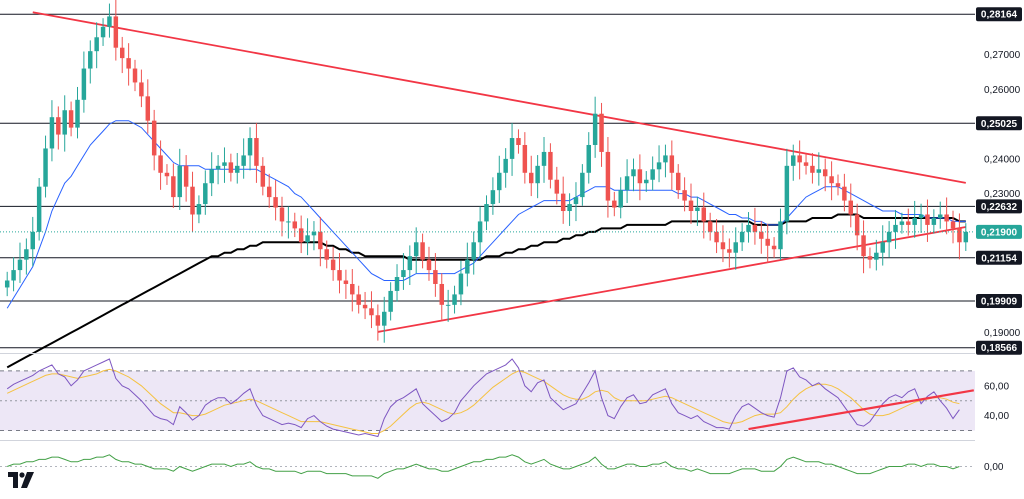 The height and width of the screenshot is (499, 1024). What do you see at coordinates (999, 231) in the screenshot?
I see `current-price-tag-background` at bounding box center [999, 231].